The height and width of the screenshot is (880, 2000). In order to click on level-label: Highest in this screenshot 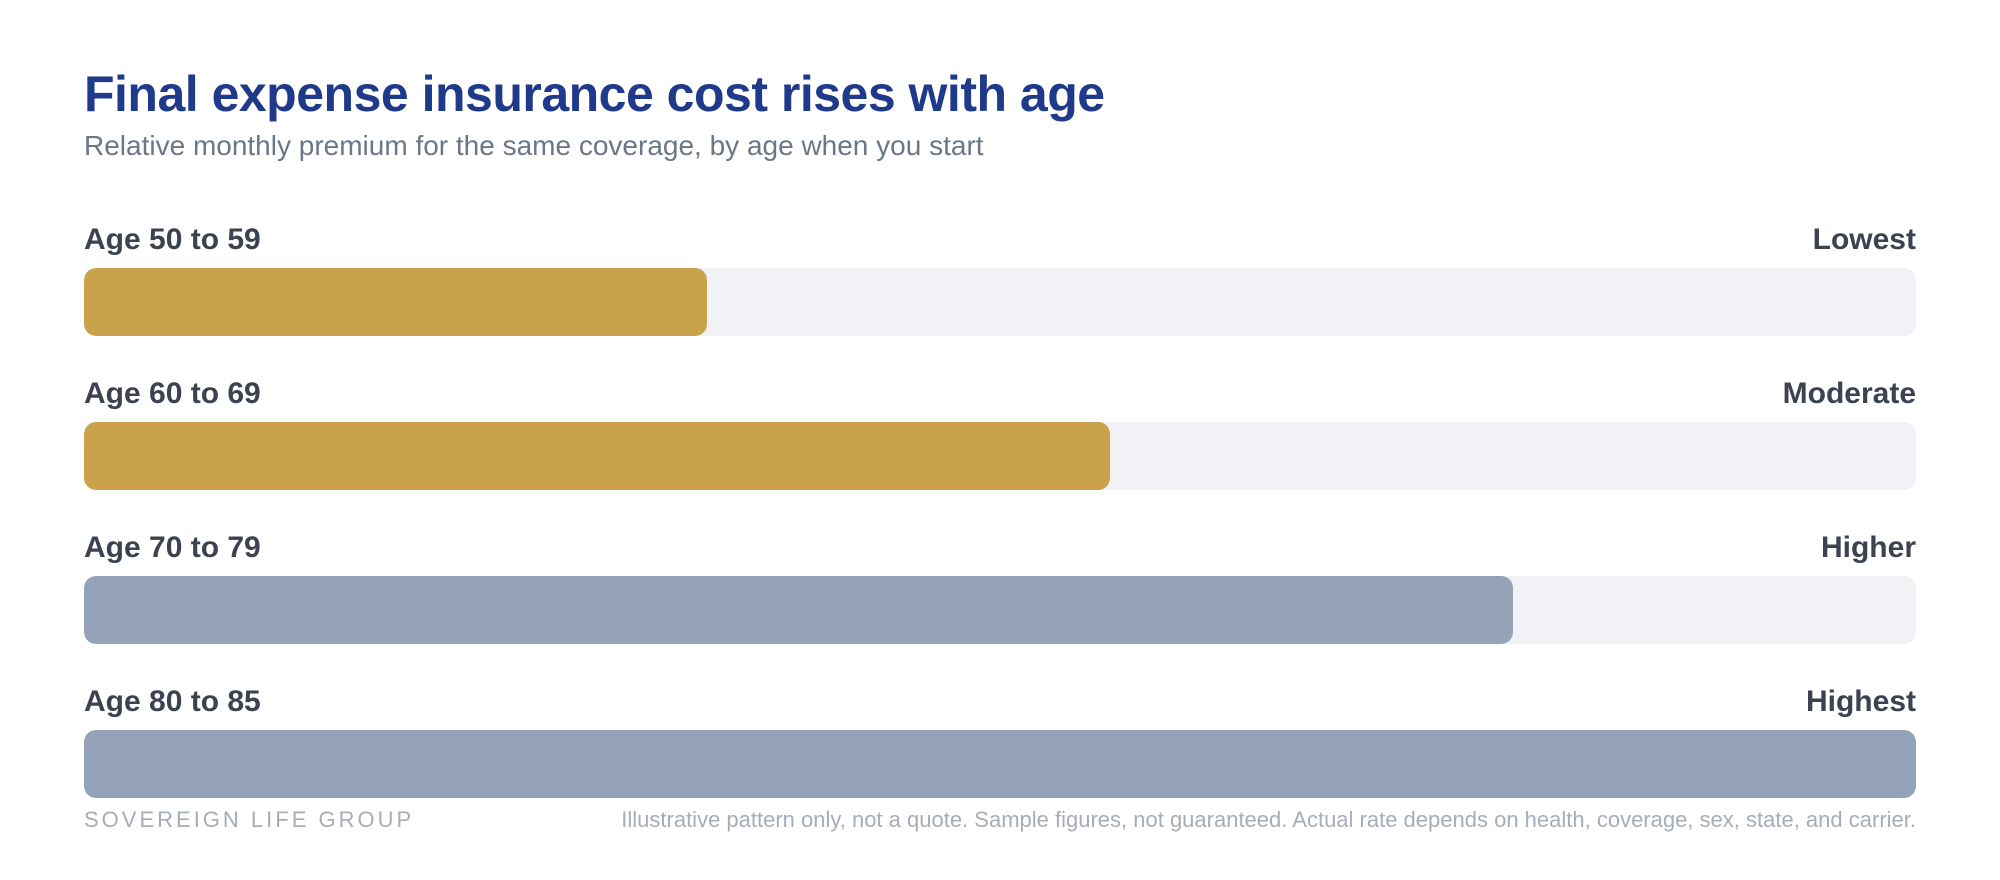, I will do `click(1860, 701)`.